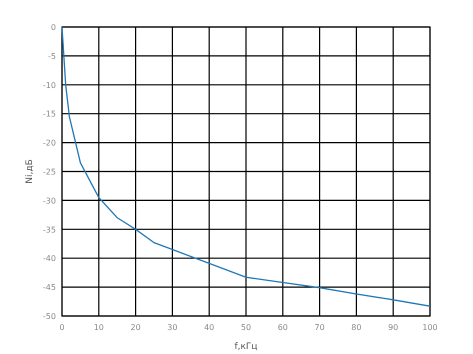 The image size is (473, 354). I want to click on x-axis-title: f,кГц, so click(246, 347).